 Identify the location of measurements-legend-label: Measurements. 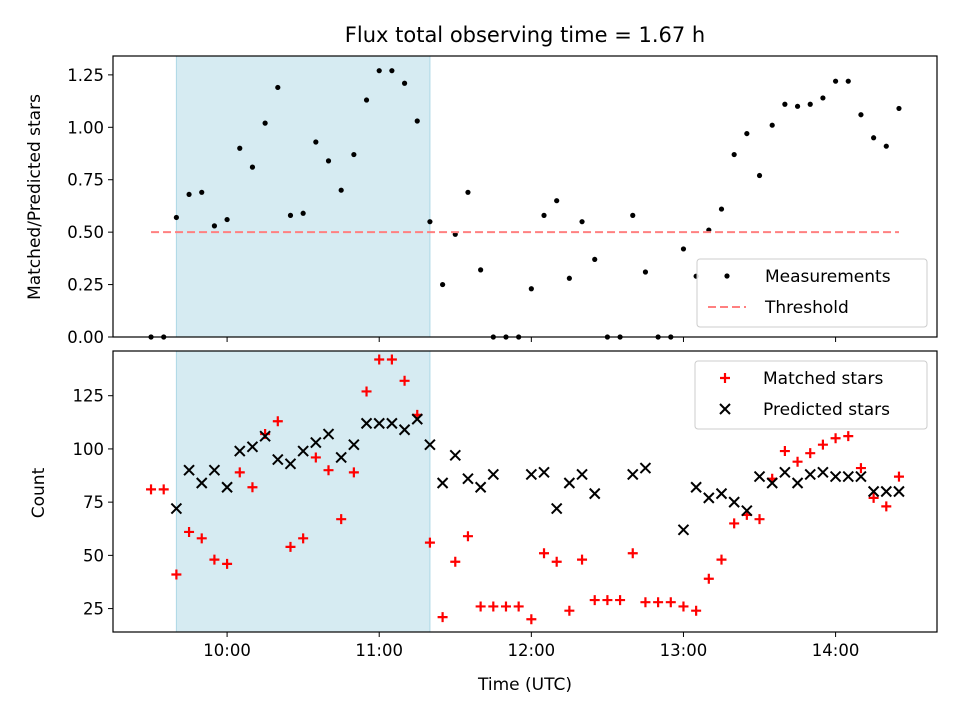
(828, 277).